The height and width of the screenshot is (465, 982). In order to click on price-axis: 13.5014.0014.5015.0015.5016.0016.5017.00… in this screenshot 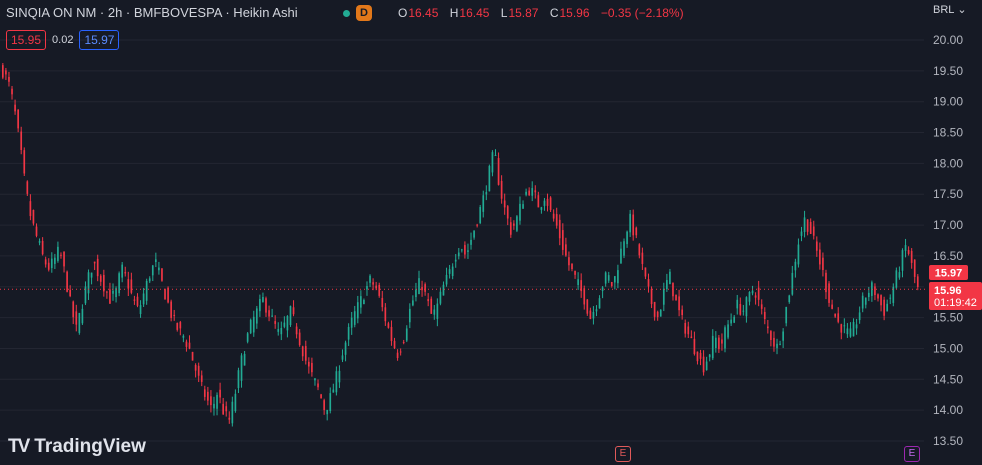, I will do `click(948, 240)`.